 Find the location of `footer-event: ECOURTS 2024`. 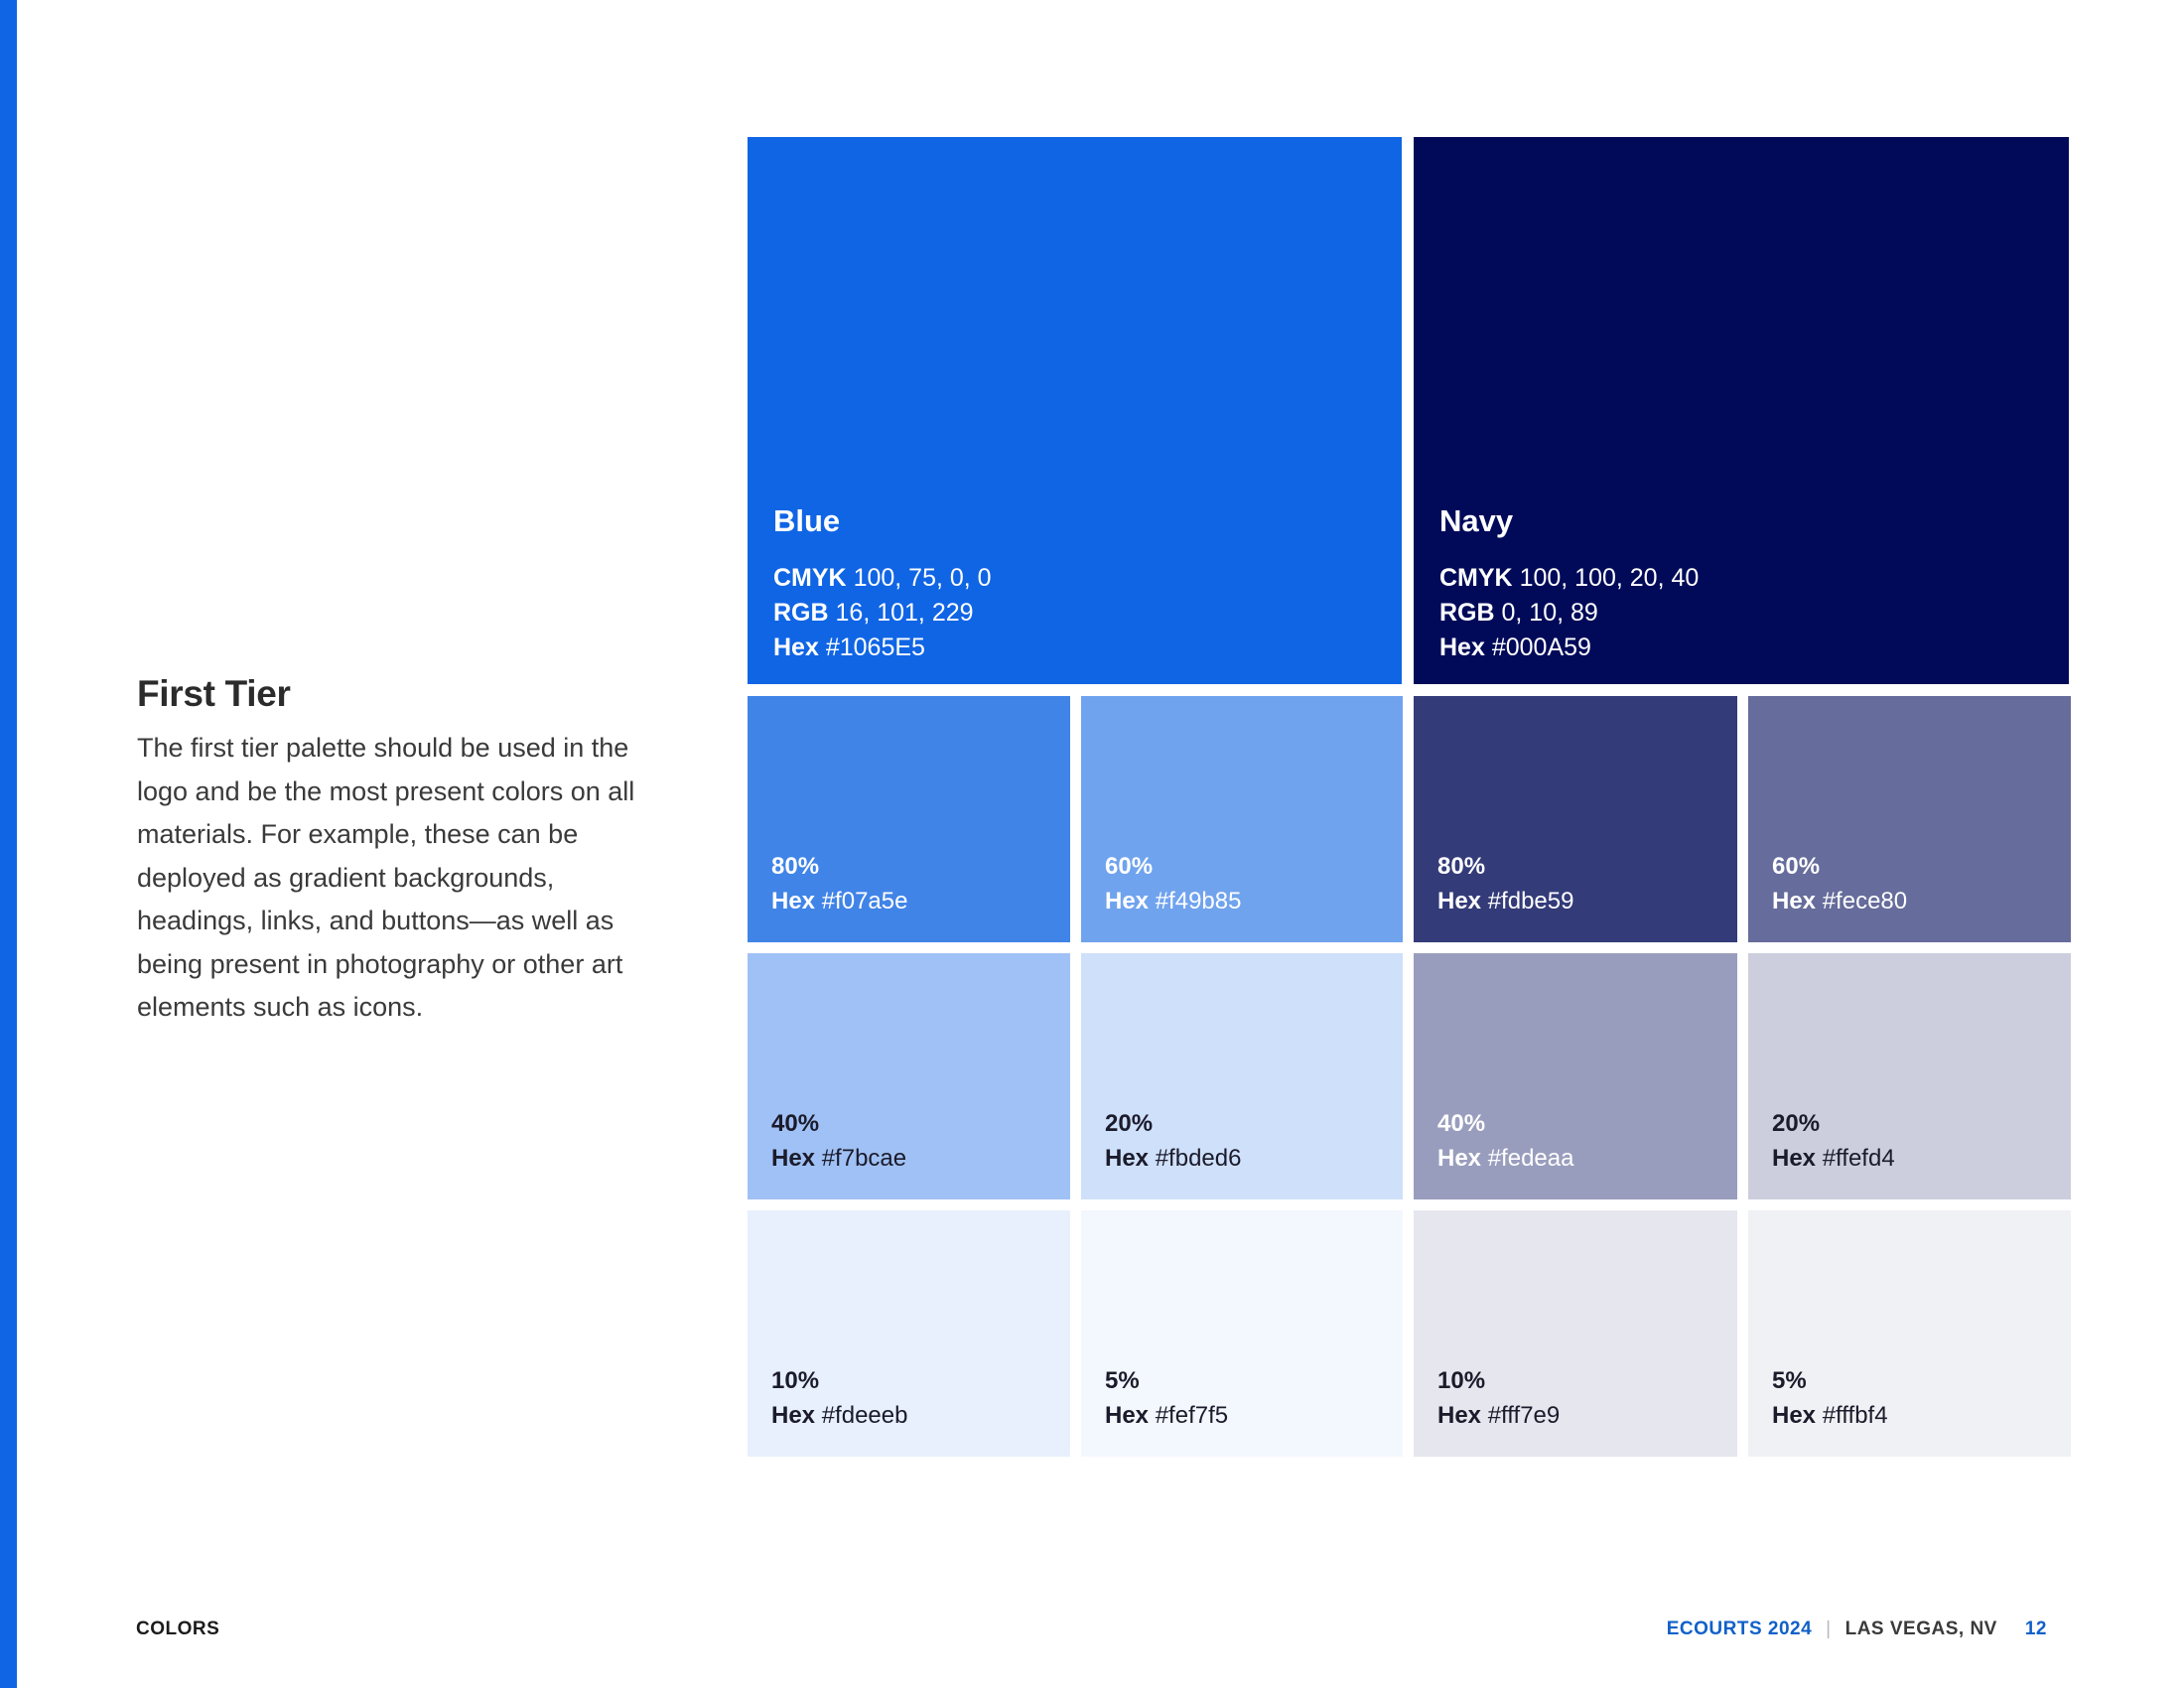

footer-event: ECOURTS 2024 is located at coordinates (1739, 1628).